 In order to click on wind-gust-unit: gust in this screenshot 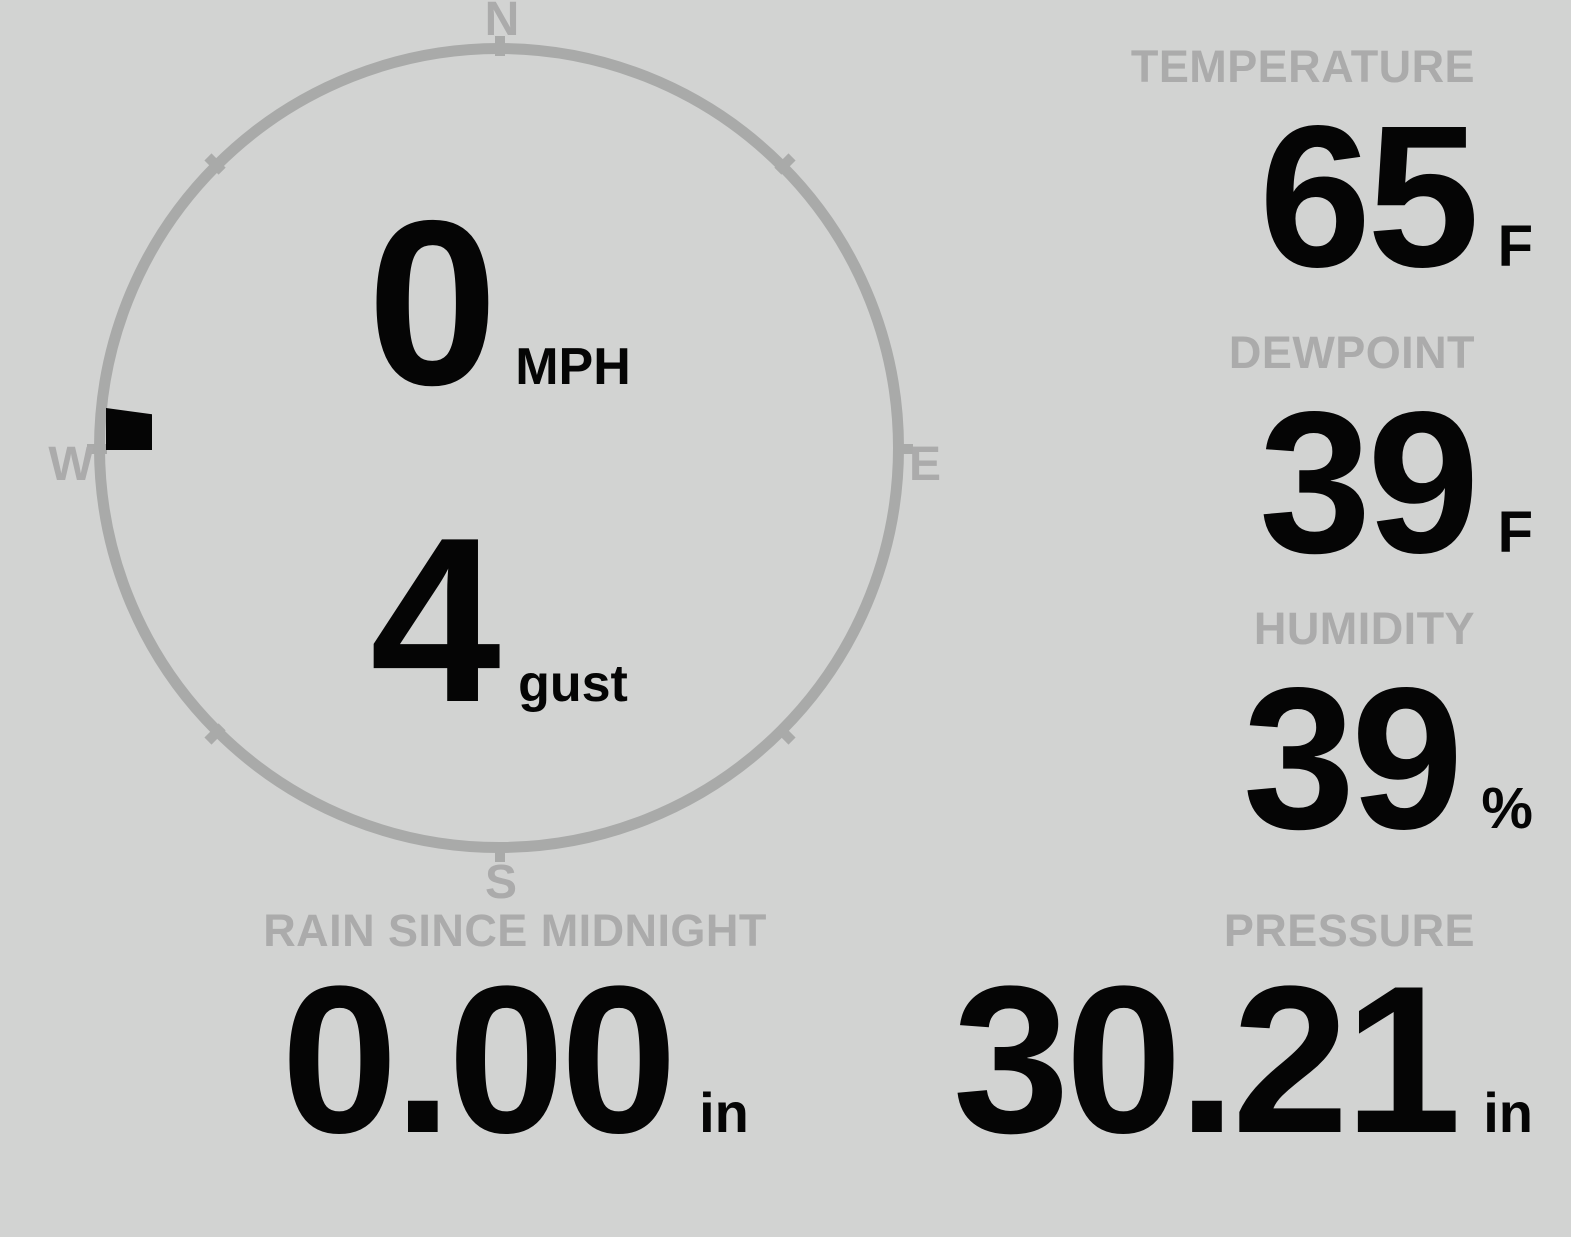, I will do `click(573, 684)`.